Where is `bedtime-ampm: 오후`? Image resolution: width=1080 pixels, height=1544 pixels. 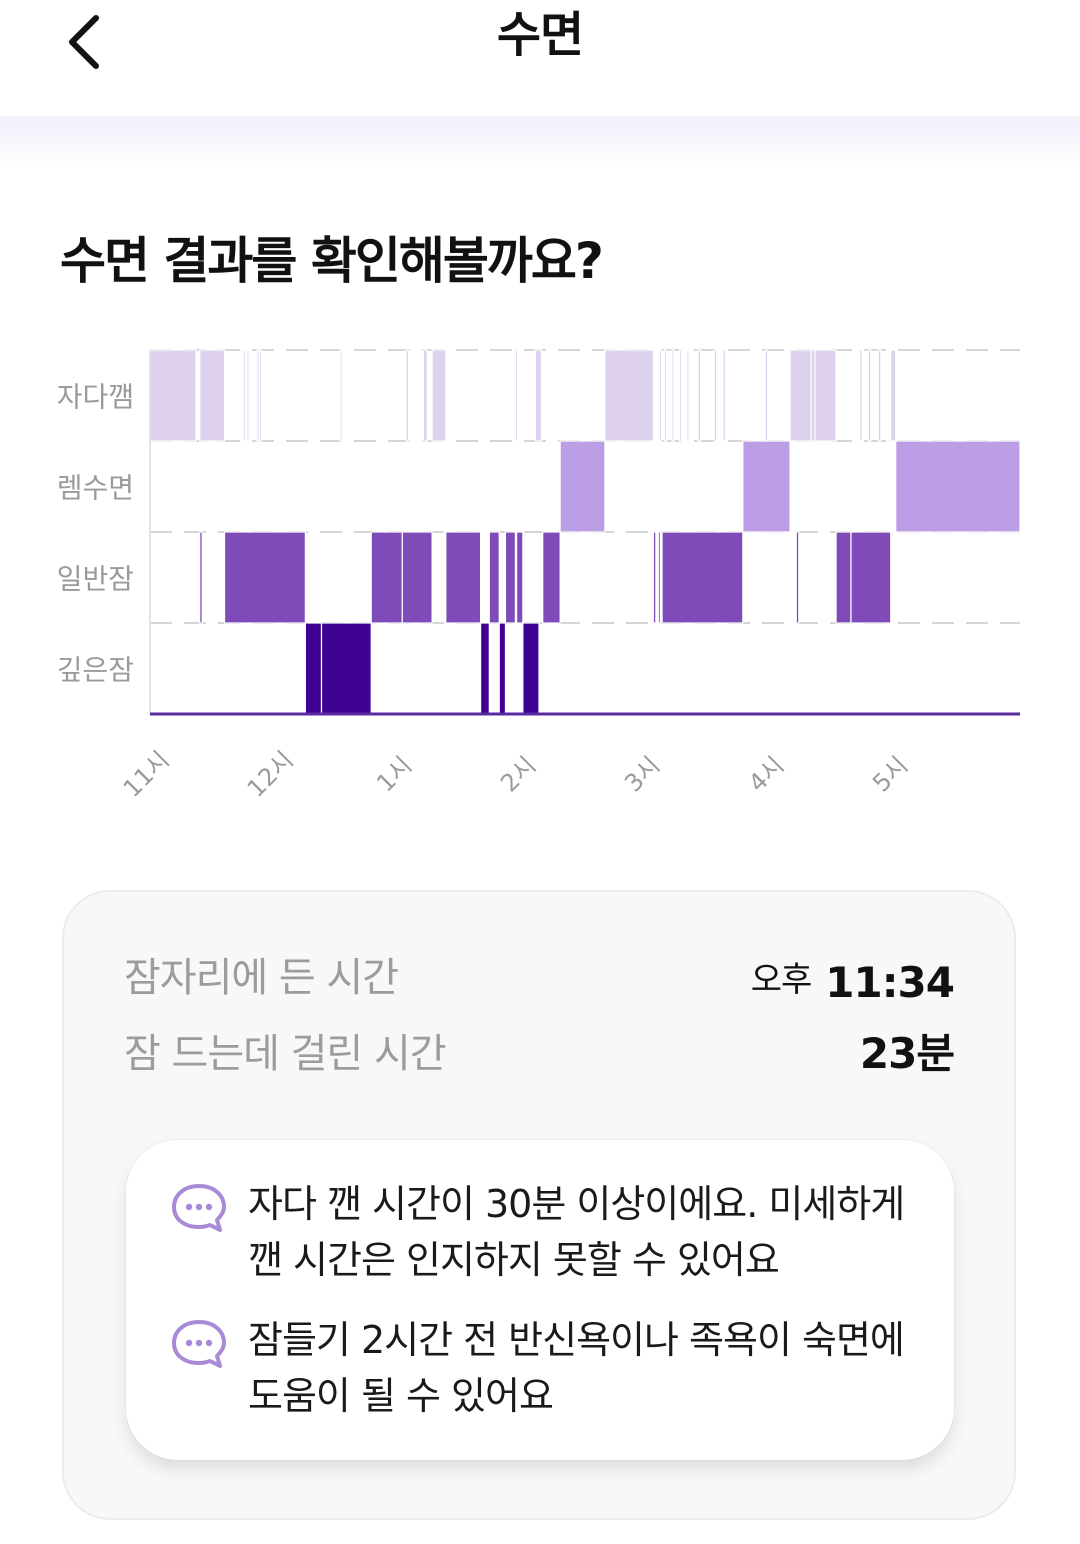 bedtime-ampm: 오후 is located at coordinates (781, 980).